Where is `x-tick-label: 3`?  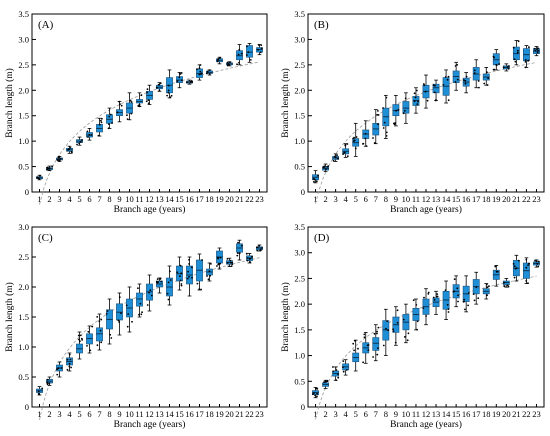 x-tick-label: 3 is located at coordinates (59, 414).